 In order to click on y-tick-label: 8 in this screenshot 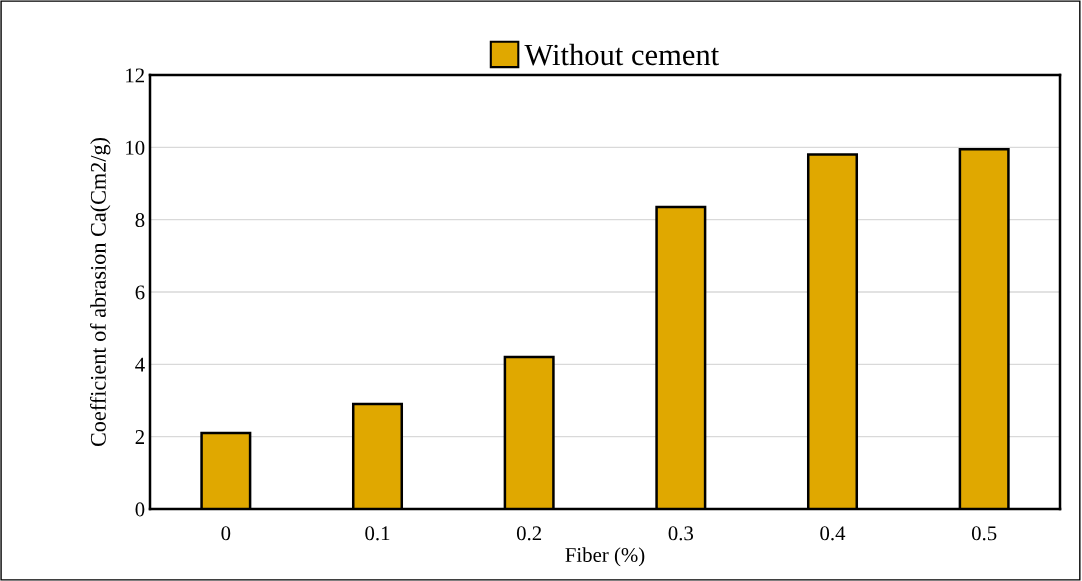, I will do `click(140, 220)`.